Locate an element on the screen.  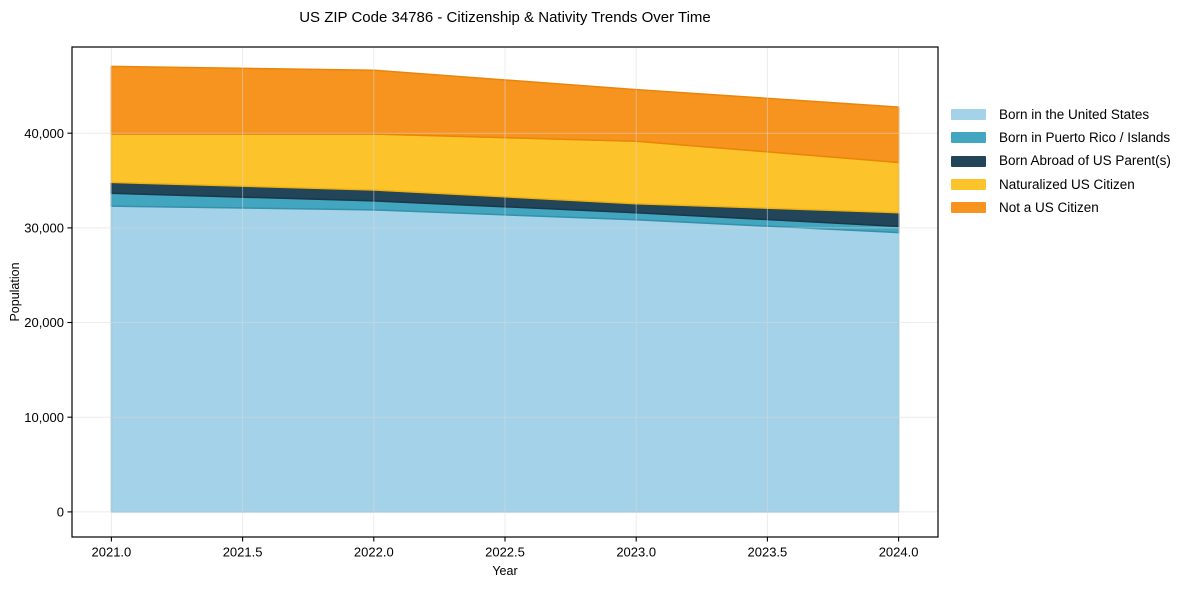
x-tick-label: 2023.5 is located at coordinates (768, 552).